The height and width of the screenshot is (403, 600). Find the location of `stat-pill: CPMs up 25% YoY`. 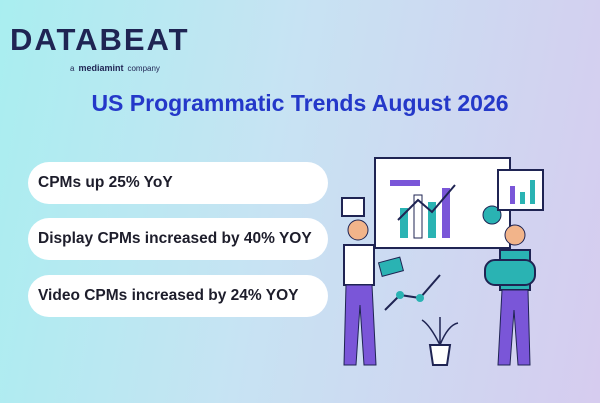

stat-pill: CPMs up 25% YoY is located at coordinates (178, 183).